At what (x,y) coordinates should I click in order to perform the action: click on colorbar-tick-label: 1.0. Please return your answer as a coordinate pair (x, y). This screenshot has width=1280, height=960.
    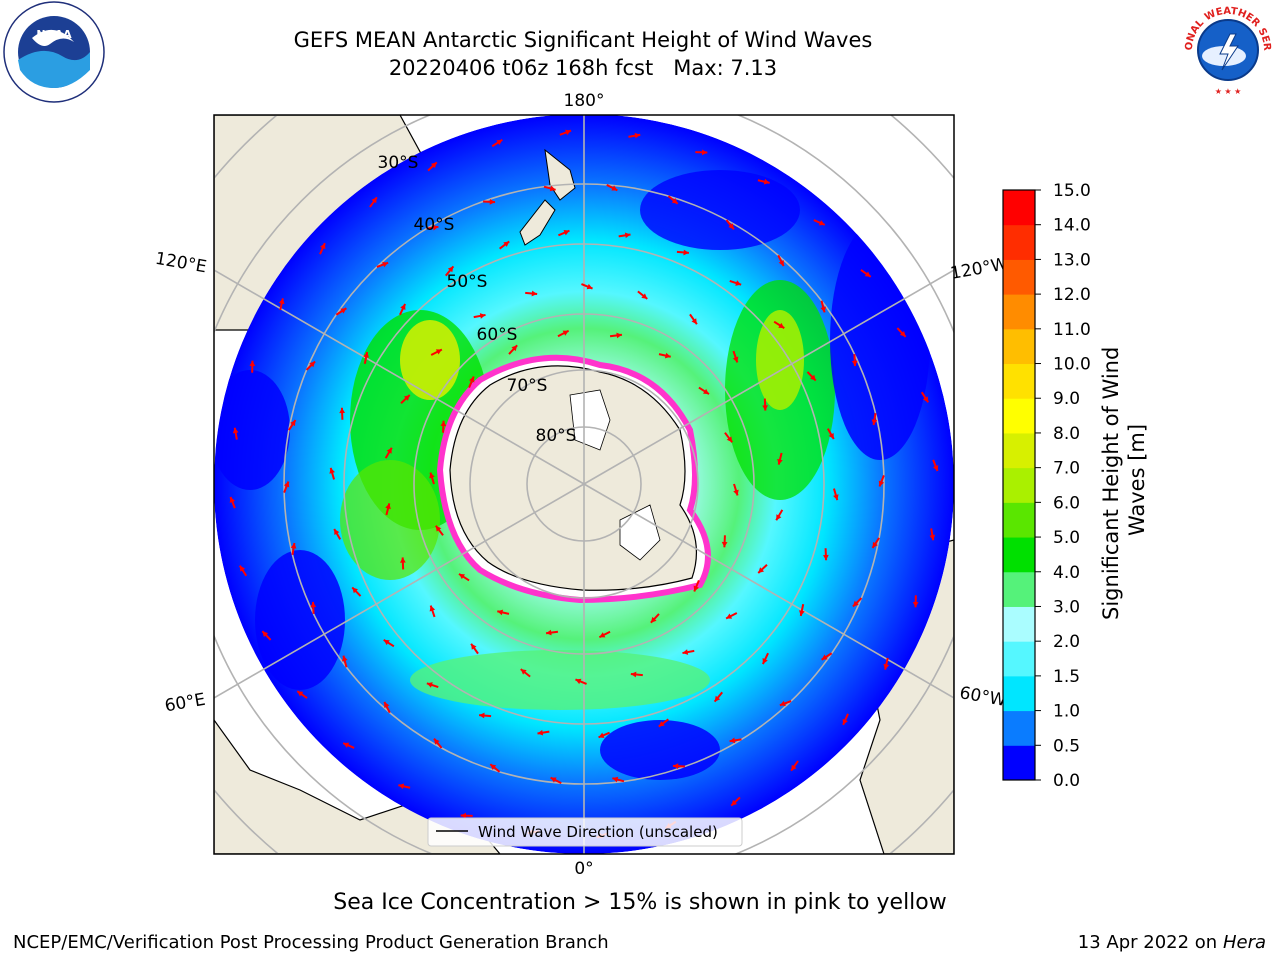
    Looking at the image, I should click on (1066, 712).